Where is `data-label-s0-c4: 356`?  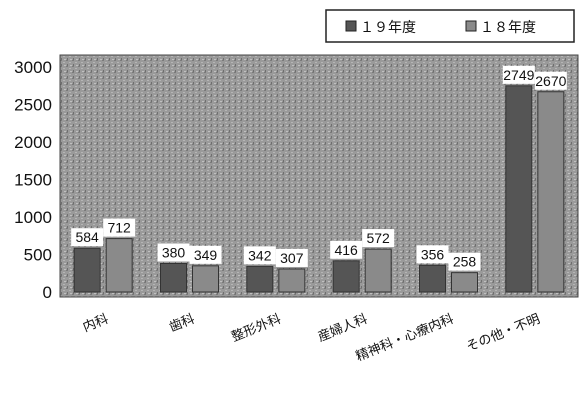 data-label-s0-c4: 356 is located at coordinates (433, 254).